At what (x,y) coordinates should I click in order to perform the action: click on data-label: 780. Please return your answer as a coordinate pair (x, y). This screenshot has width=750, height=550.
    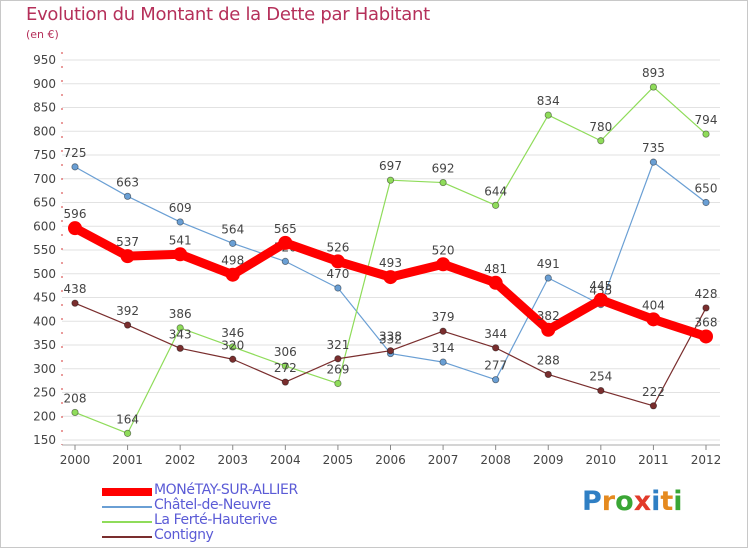
    Looking at the image, I should click on (600, 127).